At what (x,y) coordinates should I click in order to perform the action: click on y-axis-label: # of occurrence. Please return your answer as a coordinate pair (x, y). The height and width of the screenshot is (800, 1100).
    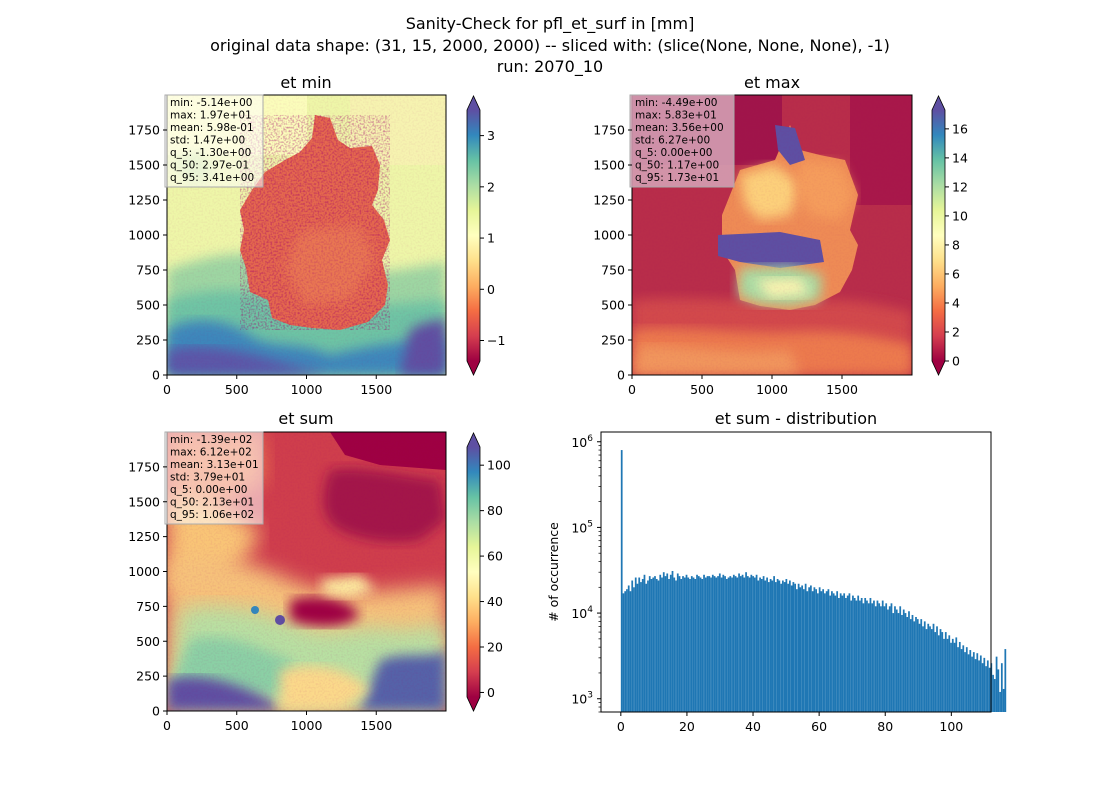
    Looking at the image, I should click on (553, 572).